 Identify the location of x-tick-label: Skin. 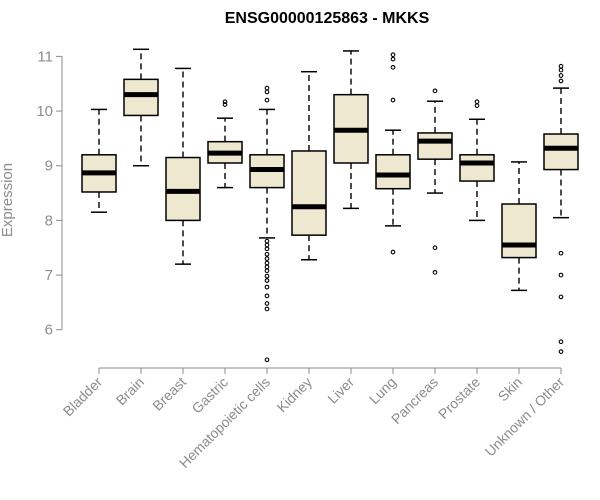
(510, 389).